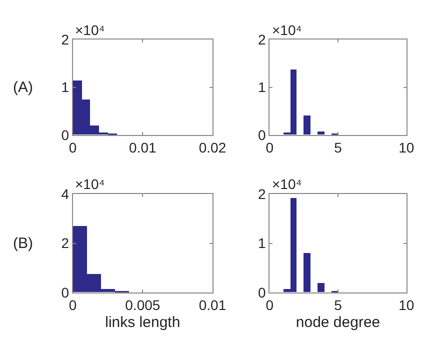 Image resolution: width=435 pixels, height=349 pixels. What do you see at coordinates (23, 87) in the screenshot?
I see `text: (A)` at bounding box center [23, 87].